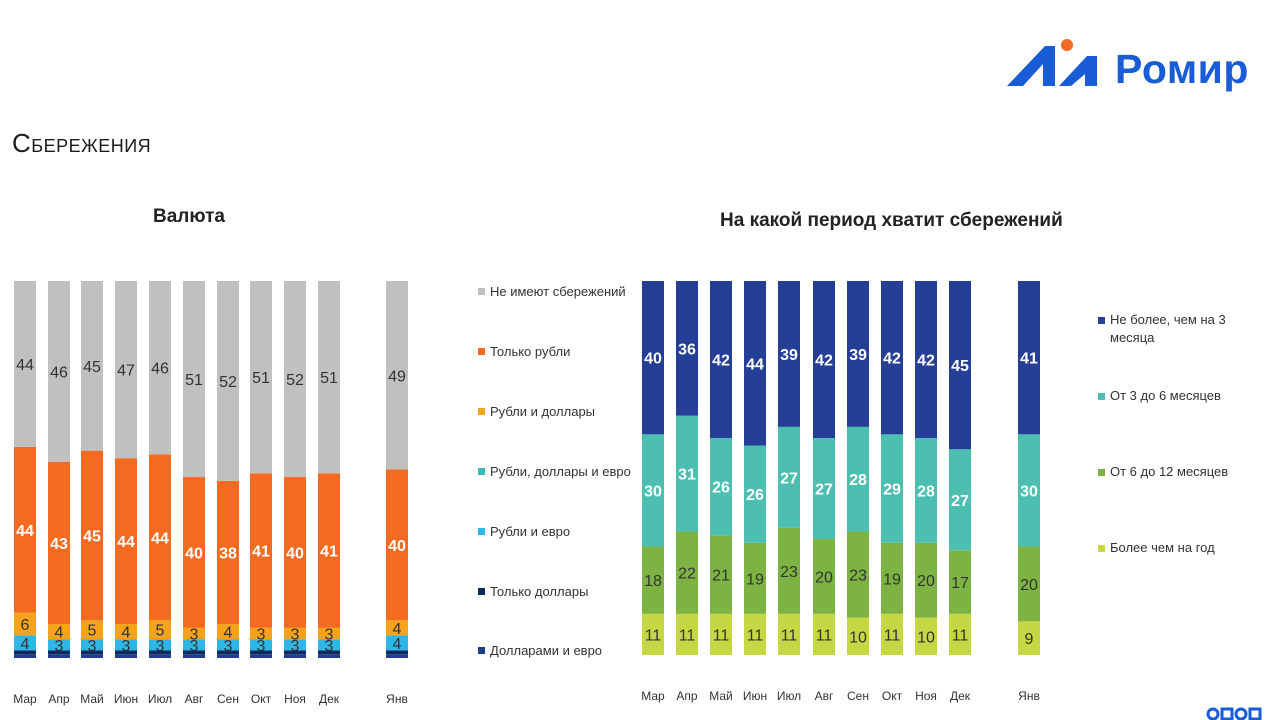 This screenshot has height=720, width=1271. I want to click on legend-item: От 6 до 12 месяцев, so click(1173, 472).